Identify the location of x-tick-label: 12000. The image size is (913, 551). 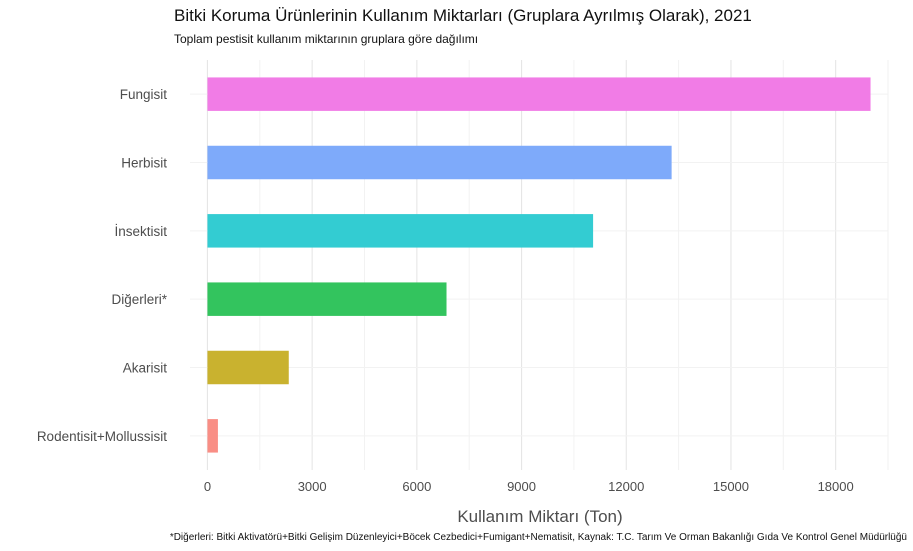
(626, 486).